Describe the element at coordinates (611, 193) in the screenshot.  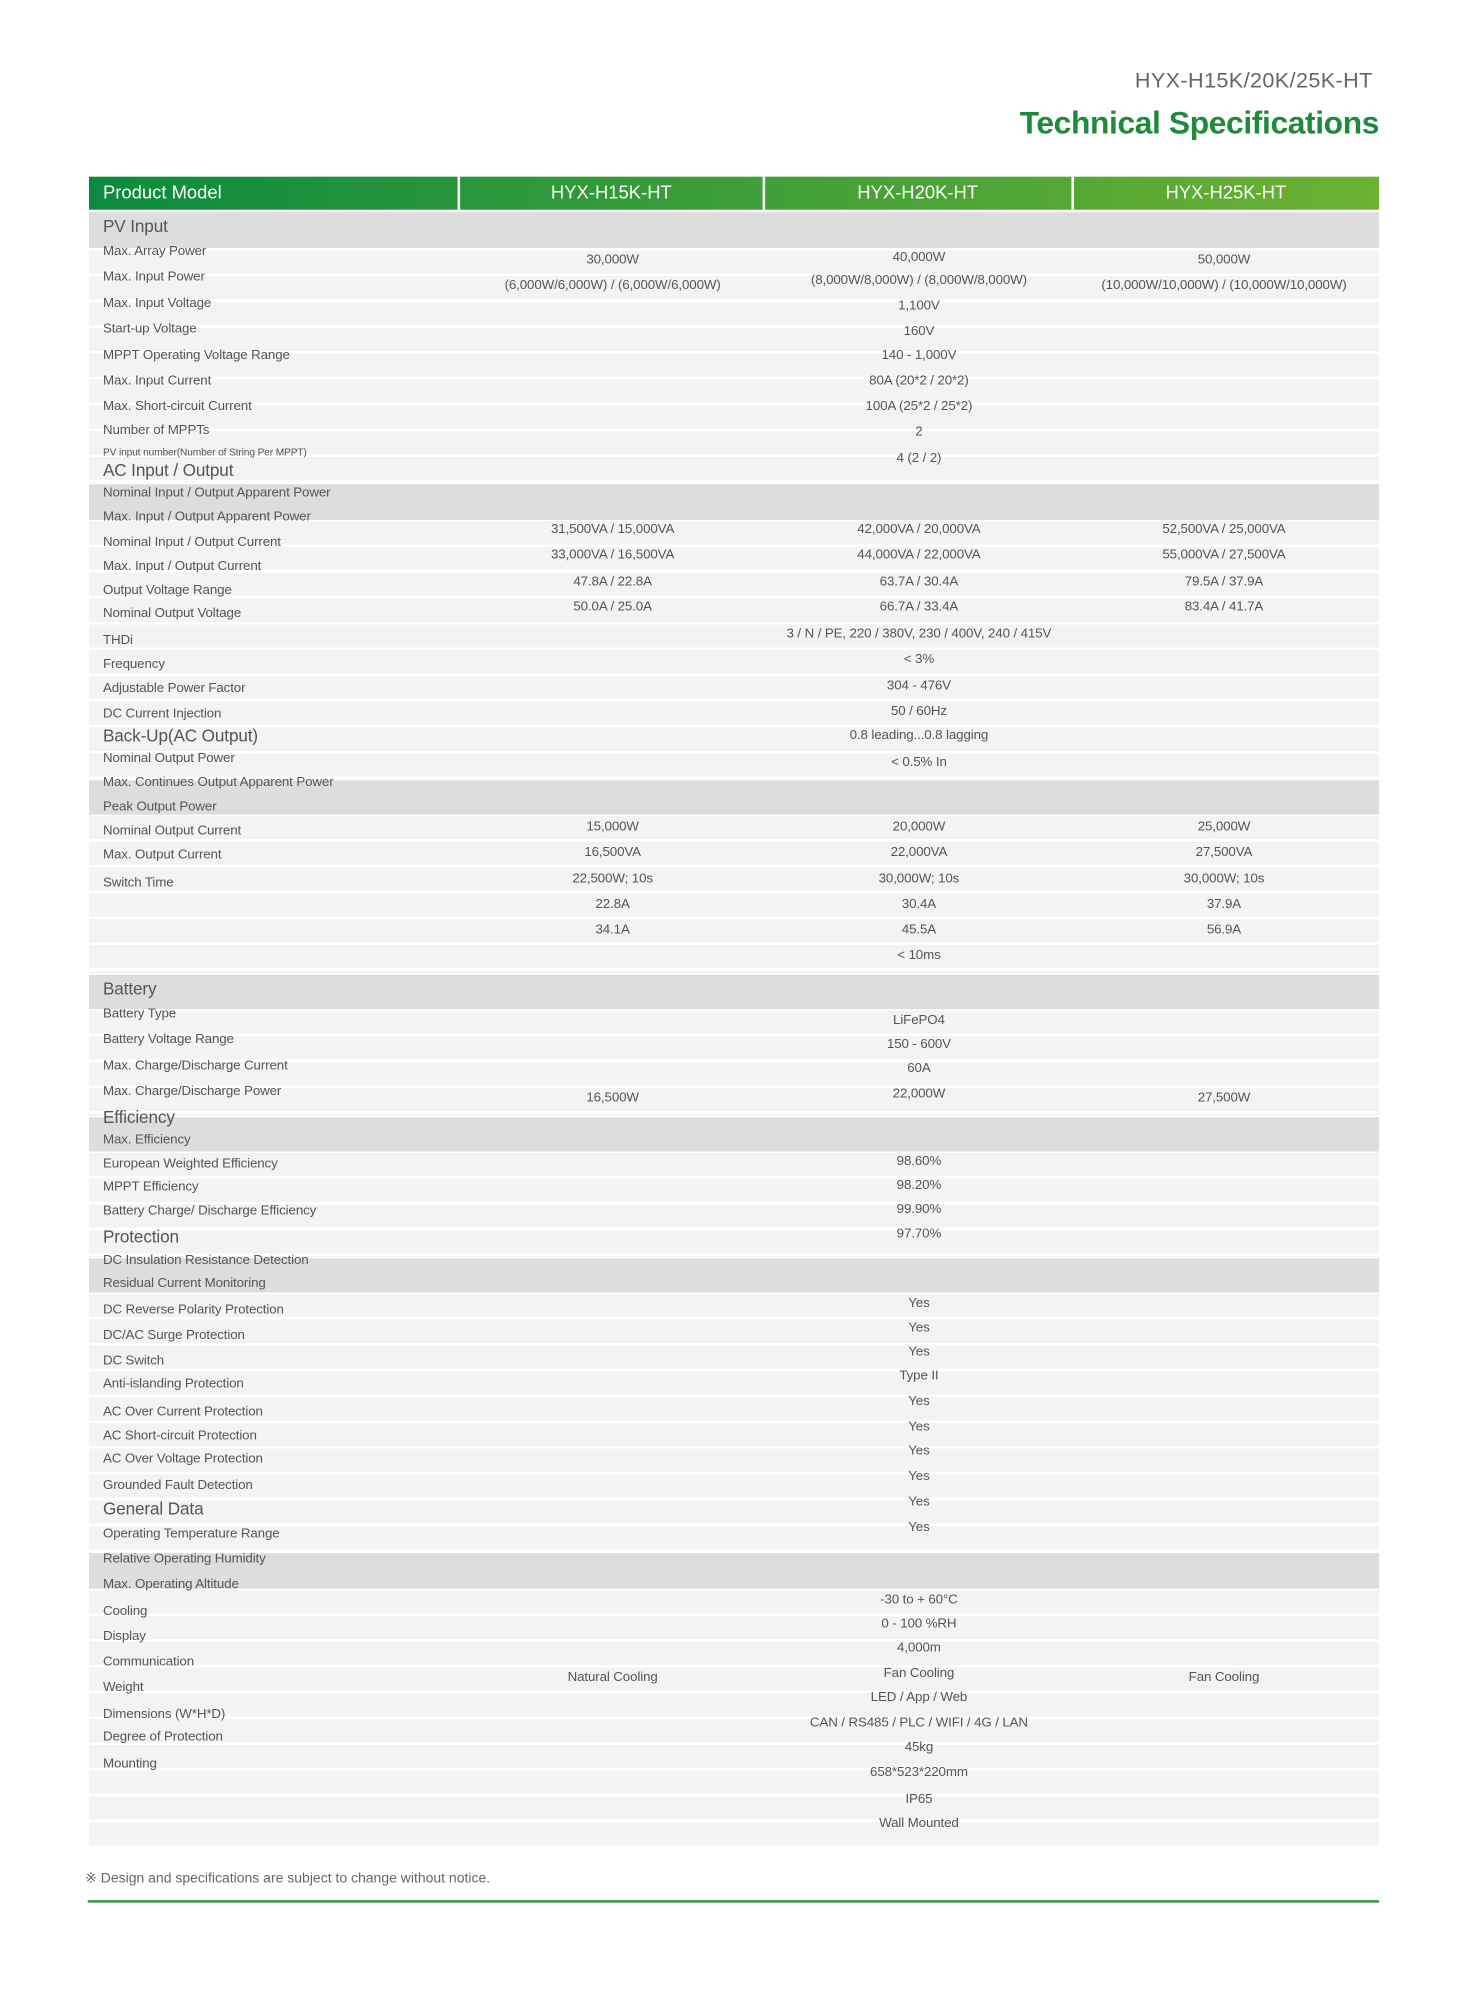
I see `header-model-h15k: HYX-H15K-HT` at that location.